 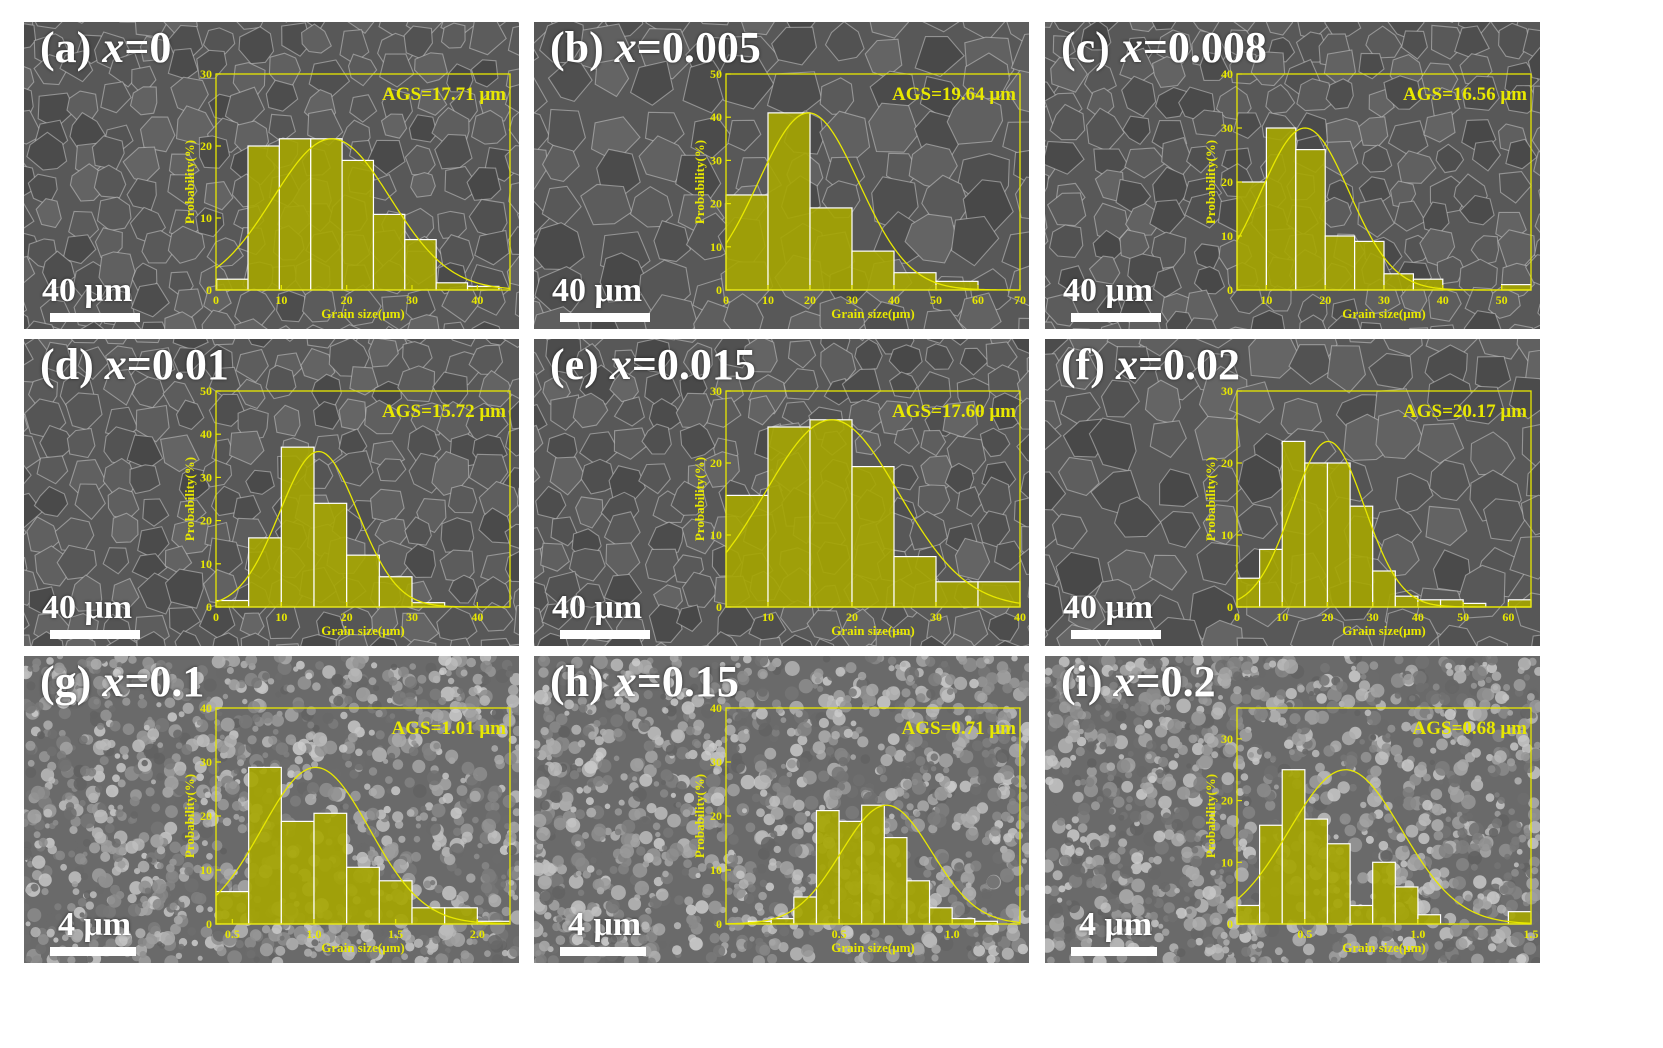 What do you see at coordinates (412, 300) in the screenshot?
I see `x-tick-label: 30` at bounding box center [412, 300].